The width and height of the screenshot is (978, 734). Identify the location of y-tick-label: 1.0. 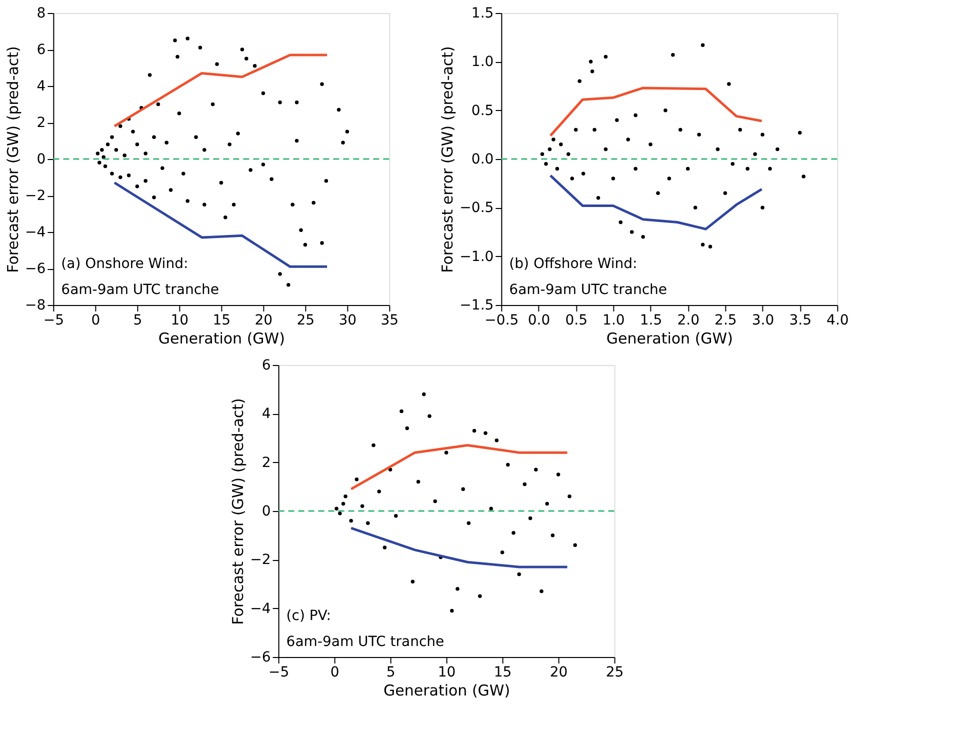
(482, 62).